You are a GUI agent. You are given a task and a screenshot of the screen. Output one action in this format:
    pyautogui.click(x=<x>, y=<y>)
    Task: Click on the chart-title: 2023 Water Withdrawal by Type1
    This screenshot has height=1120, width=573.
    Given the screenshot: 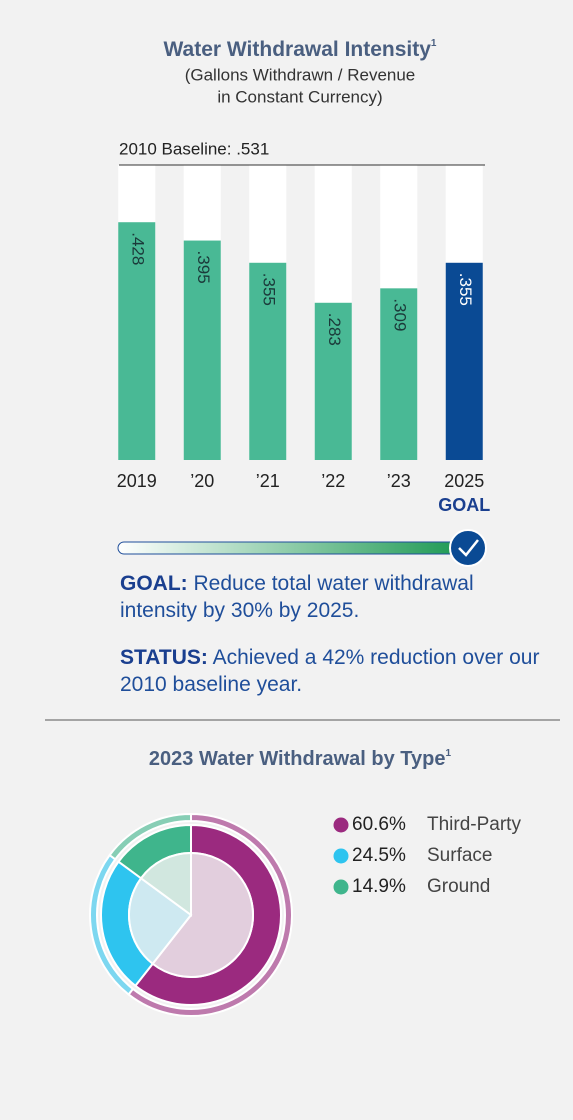 What is the action you would take?
    pyautogui.click(x=300, y=759)
    